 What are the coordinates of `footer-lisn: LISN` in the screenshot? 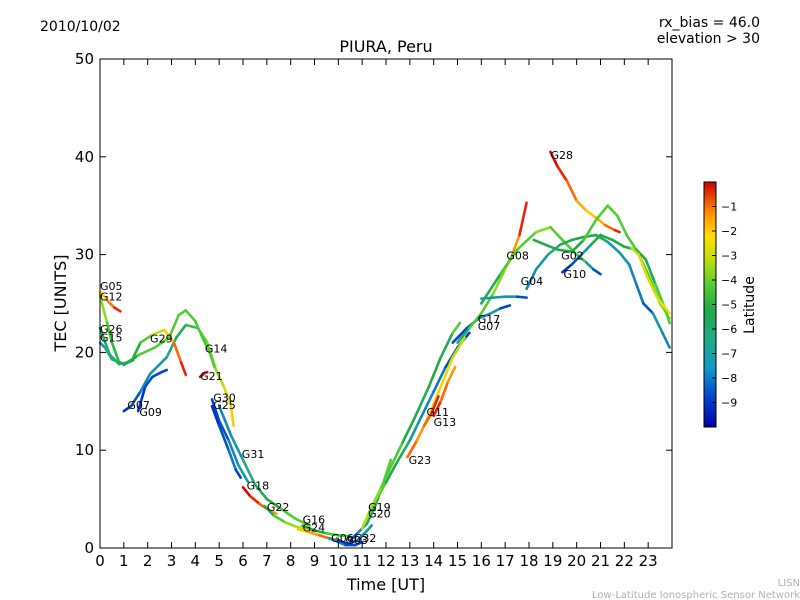 It's located at (789, 583).